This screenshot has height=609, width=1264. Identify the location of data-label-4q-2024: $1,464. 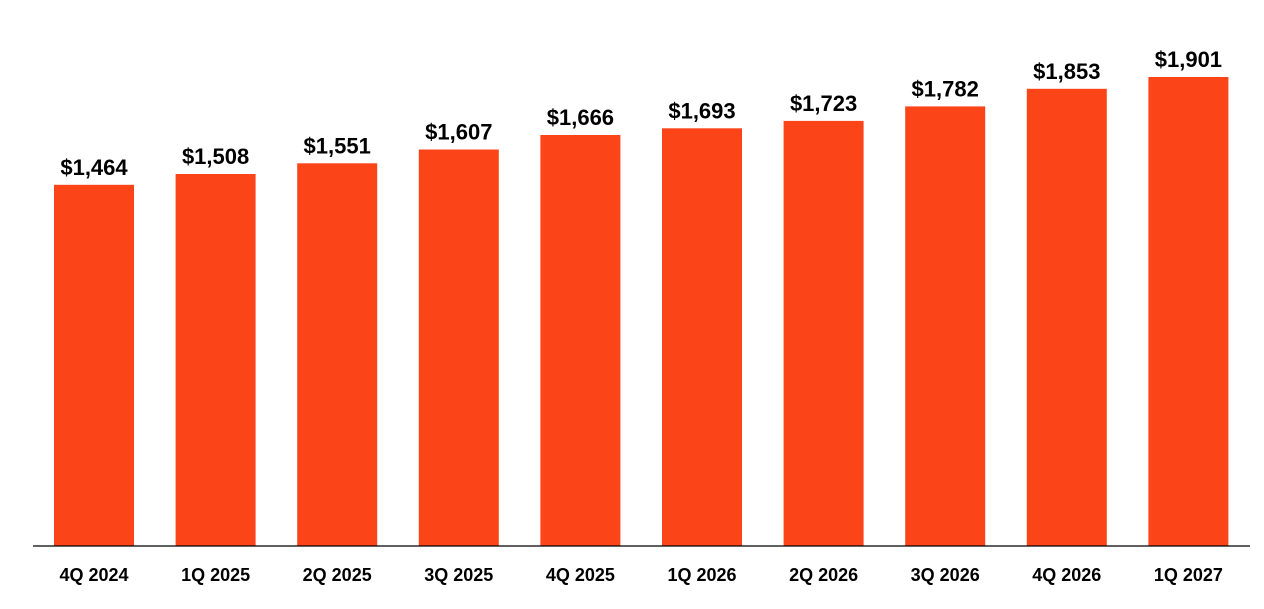
(94, 167).